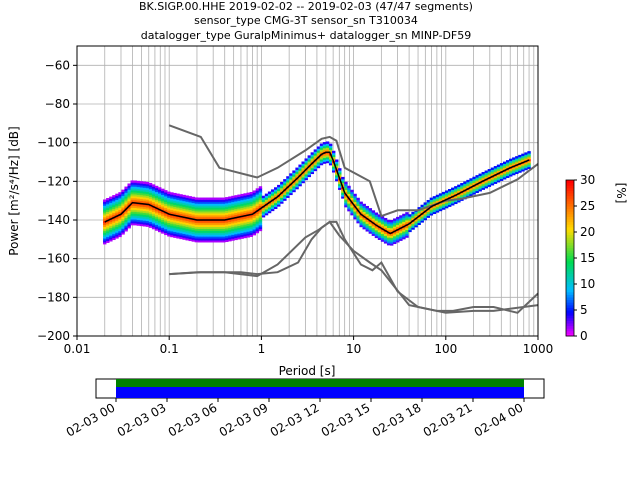  Describe the element at coordinates (570, 239) in the screenshot. I see `colorbar-cell` at that location.